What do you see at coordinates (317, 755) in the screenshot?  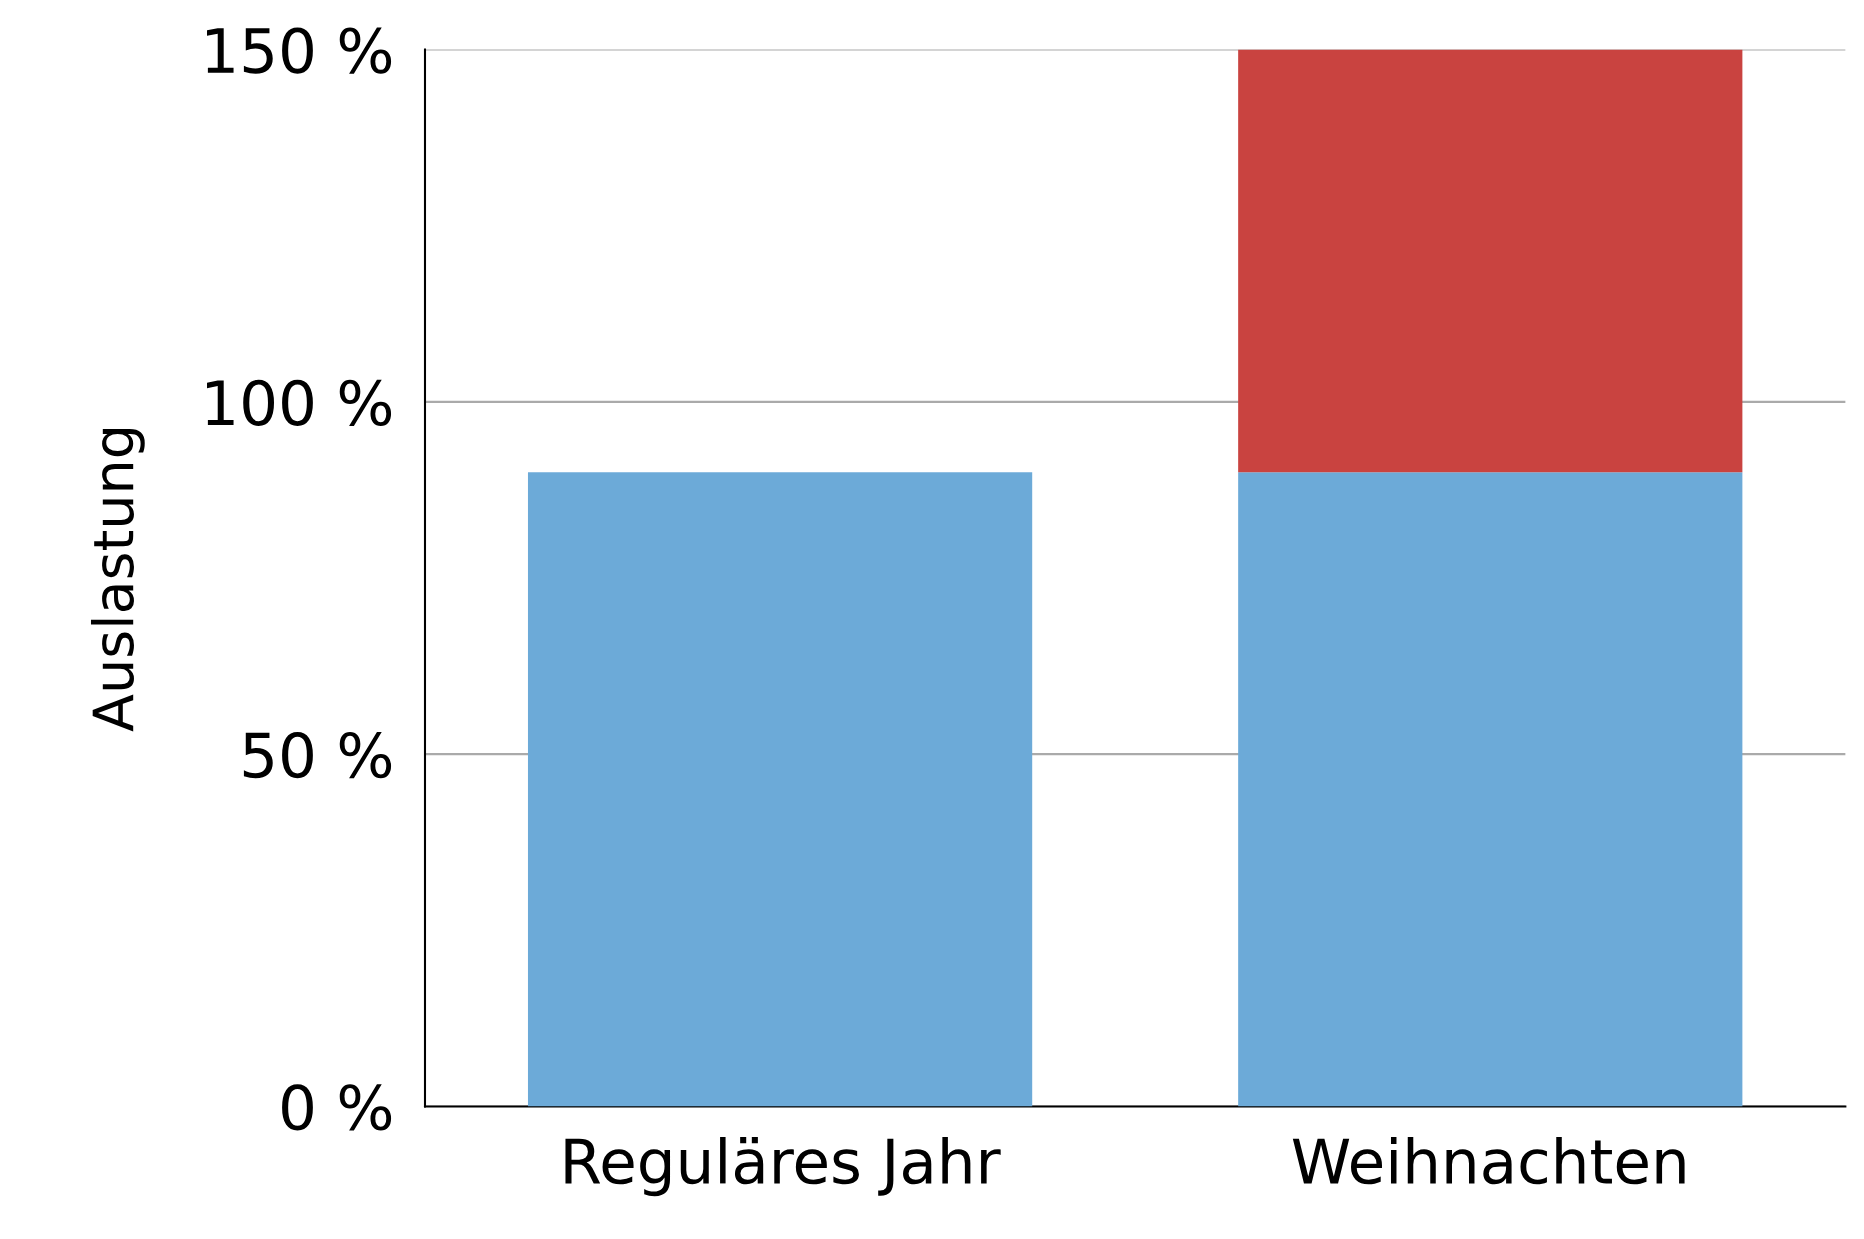 I see `y-tick-label: 50 %` at bounding box center [317, 755].